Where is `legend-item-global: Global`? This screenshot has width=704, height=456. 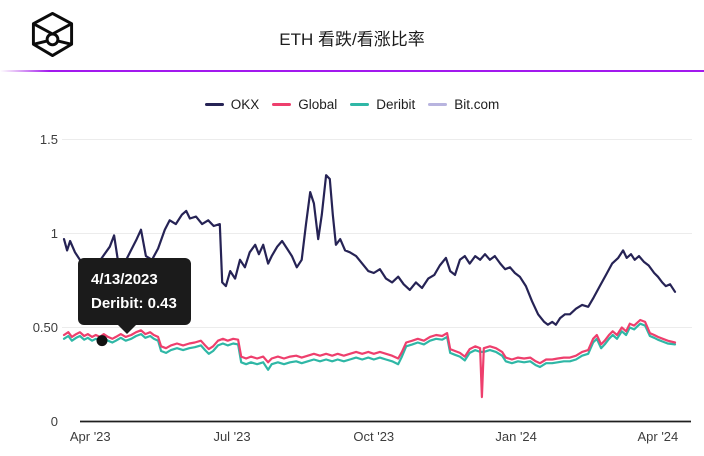 legend-item-global: Global is located at coordinates (304, 104).